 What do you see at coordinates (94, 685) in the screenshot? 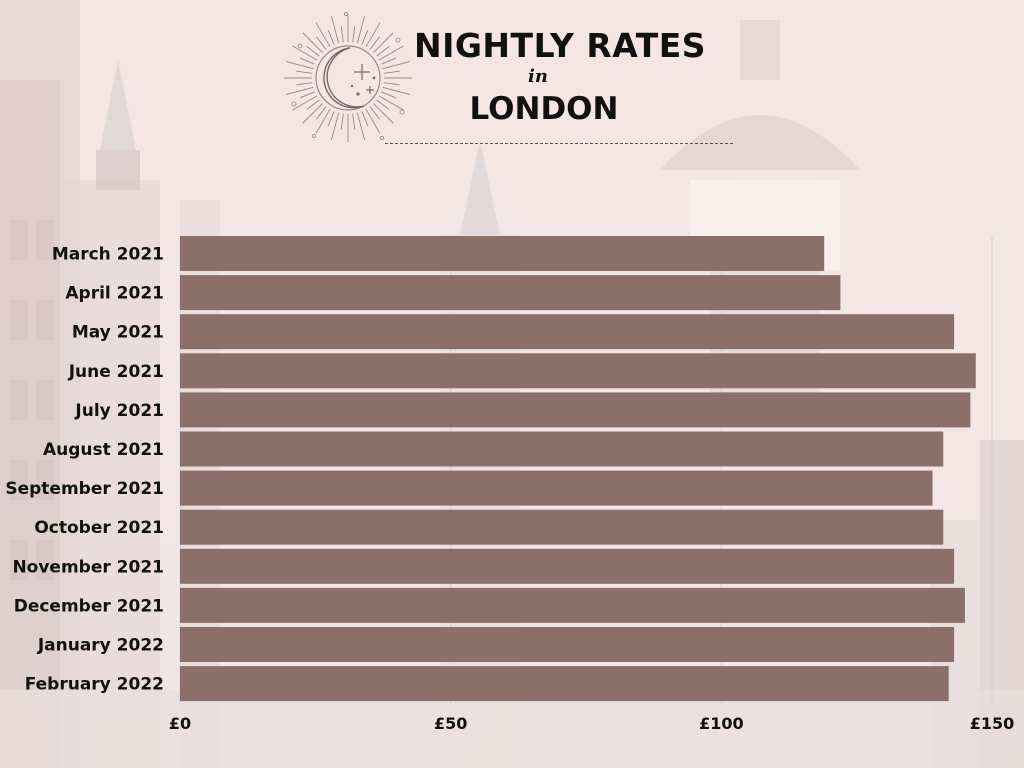
I see `category-label: February 2022` at bounding box center [94, 685].